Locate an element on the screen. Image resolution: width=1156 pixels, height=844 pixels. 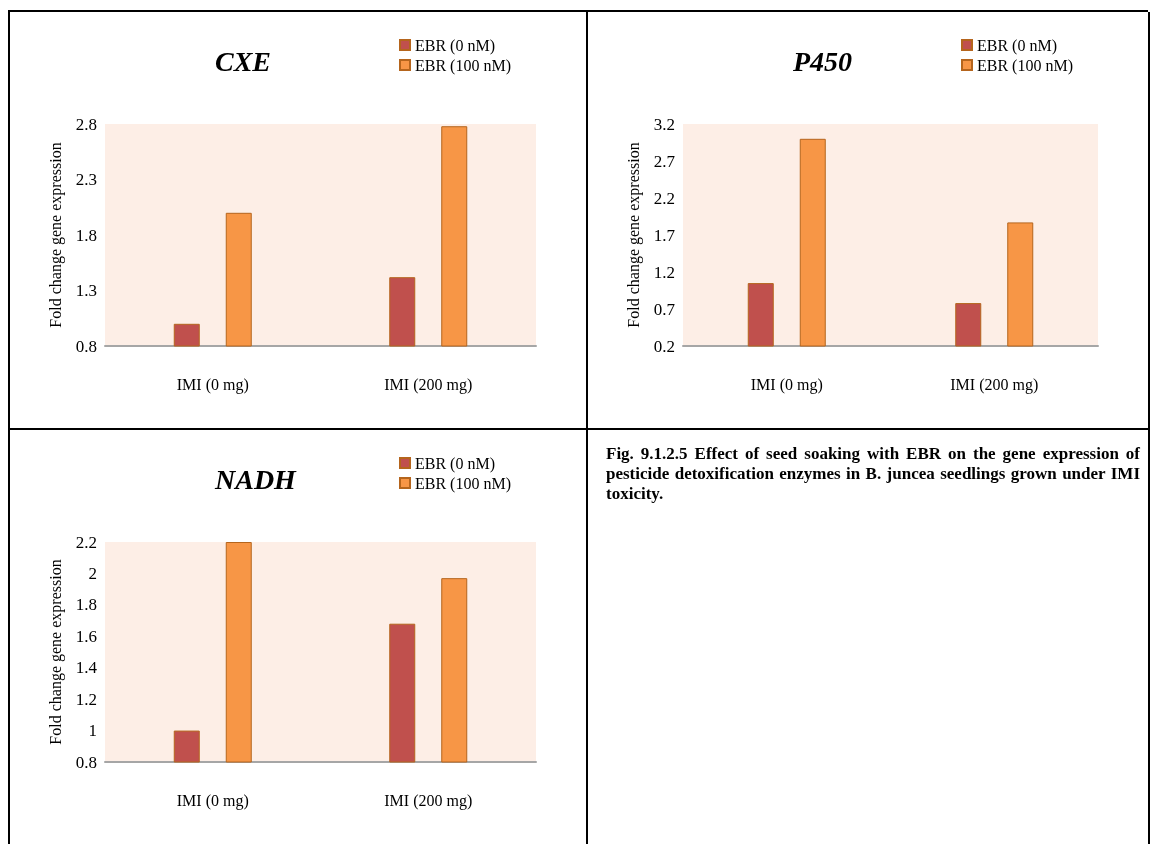
y-tick-label: 0.7 is located at coordinates (664, 309).